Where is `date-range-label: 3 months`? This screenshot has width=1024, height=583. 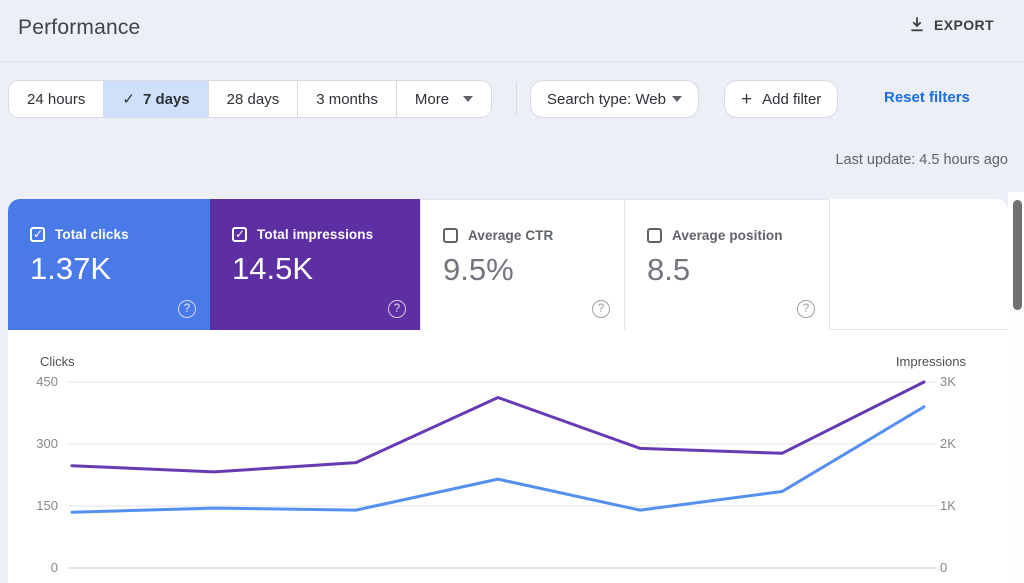 date-range-label: 3 months is located at coordinates (347, 99).